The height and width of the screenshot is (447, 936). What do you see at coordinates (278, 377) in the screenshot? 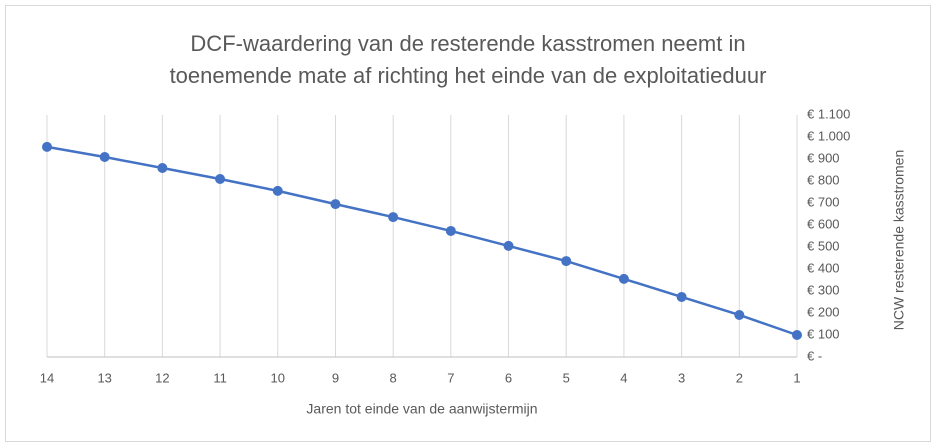
I see `x-tick-label: 10` at bounding box center [278, 377].